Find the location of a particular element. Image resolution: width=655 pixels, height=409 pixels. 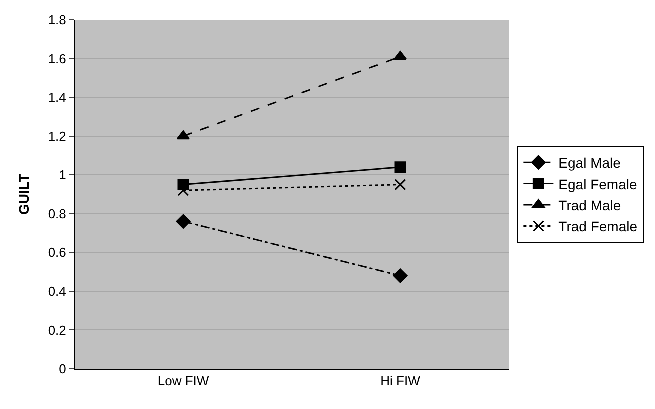

legend-label: Trad Female is located at coordinates (598, 226).